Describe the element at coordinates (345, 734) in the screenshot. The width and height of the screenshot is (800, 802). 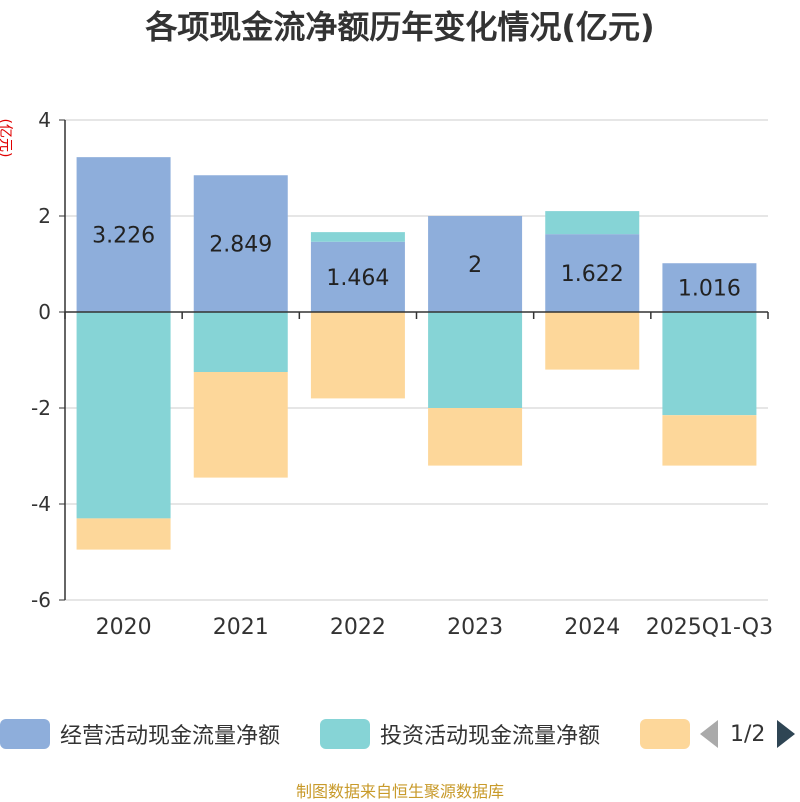
I see `legend-swatch-investing` at that location.